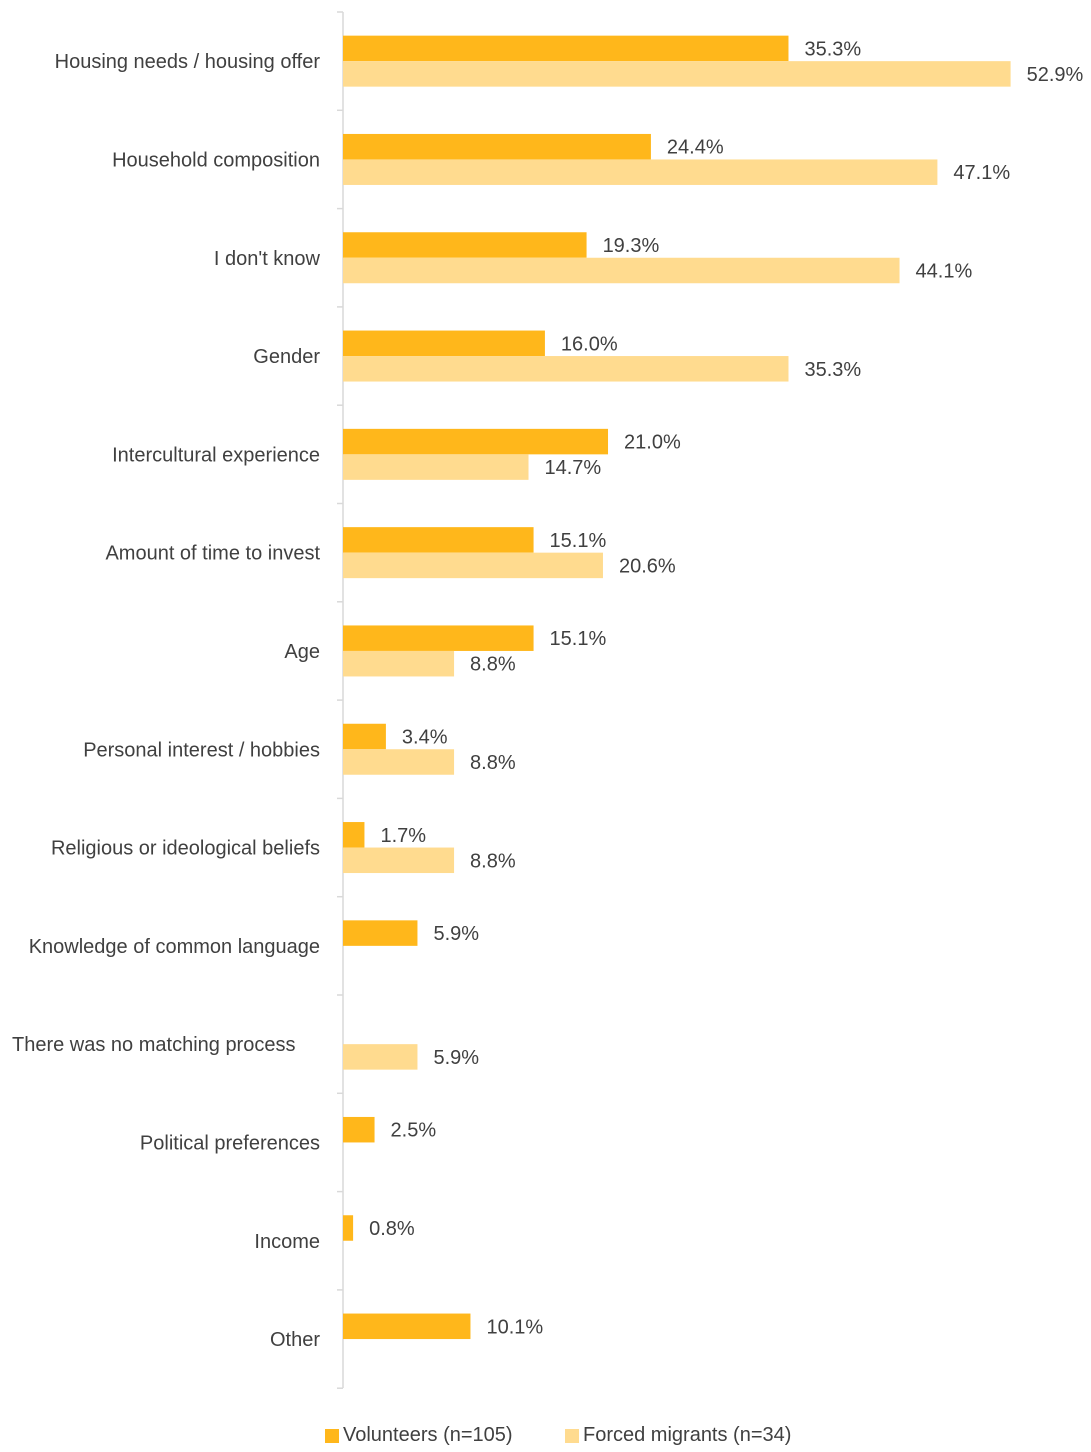 The width and height of the screenshot is (1091, 1452). I want to click on bar-volunteers-age, so click(438, 638).